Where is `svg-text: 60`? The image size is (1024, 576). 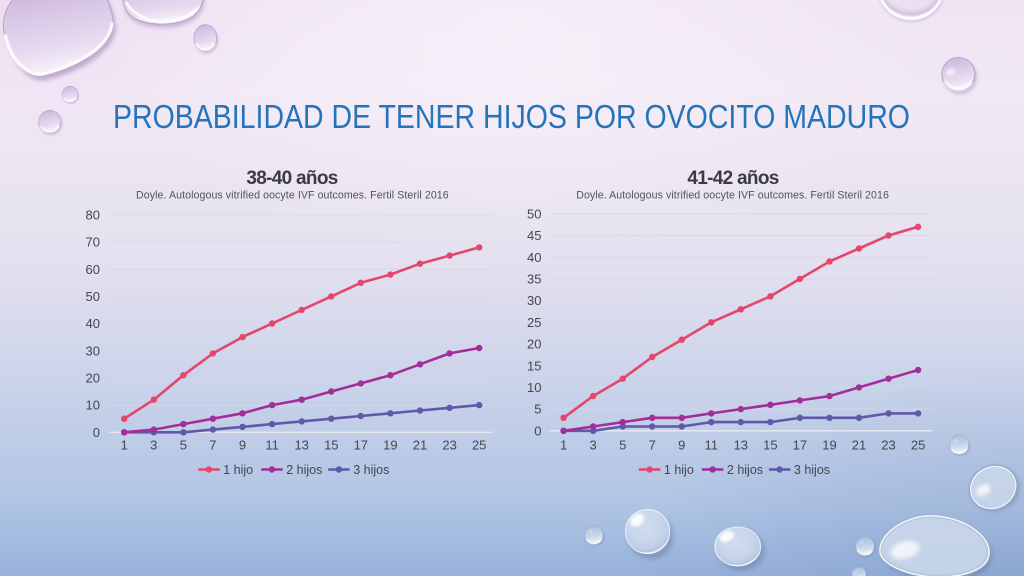
svg-text: 60 is located at coordinates (93, 269).